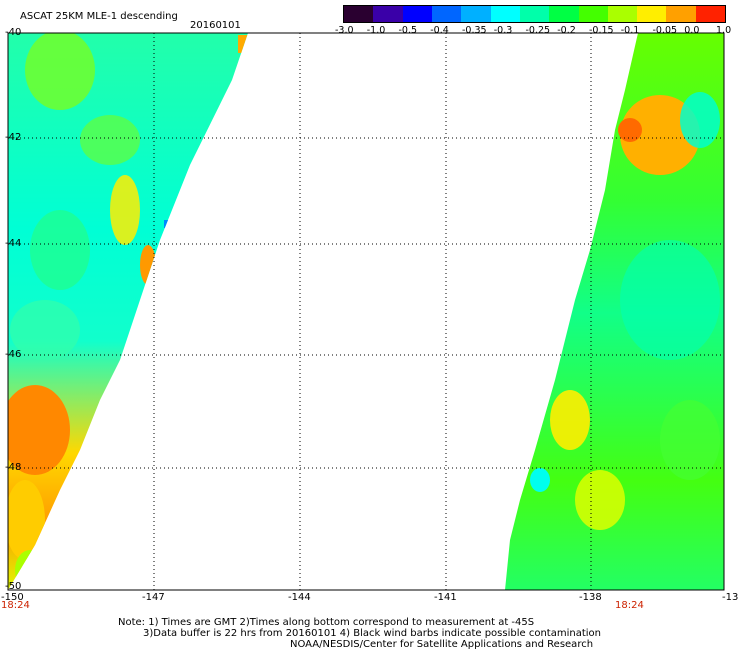 This screenshot has height=650, width=740. I want to click on colorbar-tick-label: -0.05, so click(665, 30).